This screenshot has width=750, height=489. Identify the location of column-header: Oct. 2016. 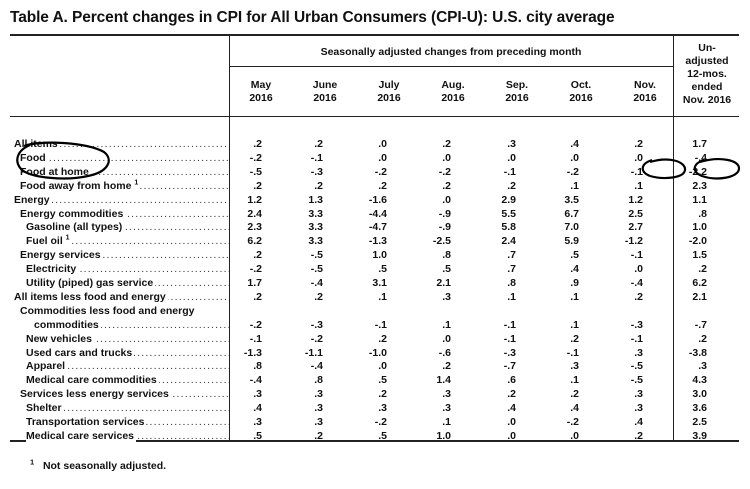
(581, 92).